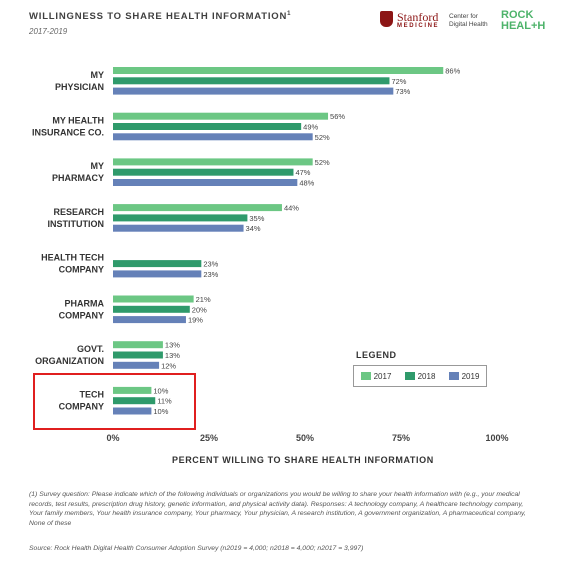 The height and width of the screenshot is (571, 563). What do you see at coordinates (72, 258) in the screenshot?
I see `category-label-health-tech-company: HEALTH TECH` at bounding box center [72, 258].